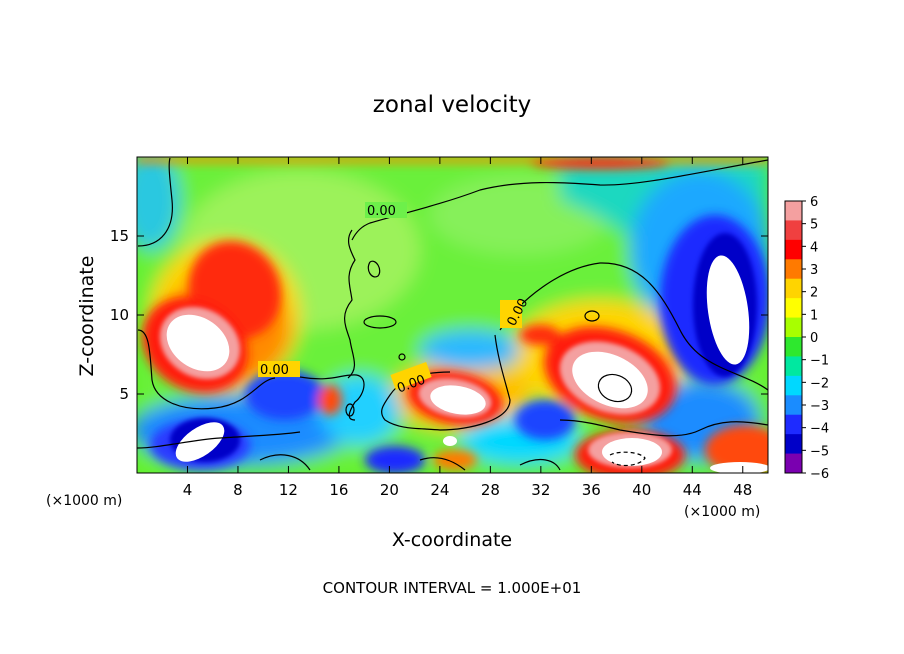 The image size is (904, 654). I want to click on x-tick-label: 44, so click(692, 490).